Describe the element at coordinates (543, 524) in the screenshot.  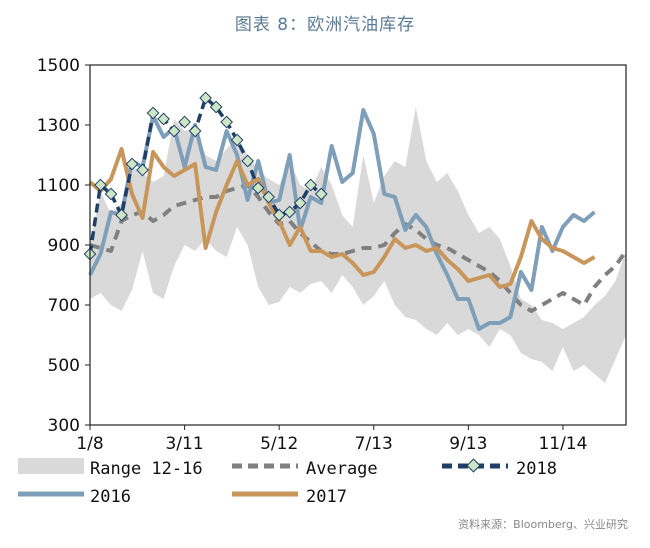
I see `source-note: 资料来源：Bloomberg、兴业研究` at that location.